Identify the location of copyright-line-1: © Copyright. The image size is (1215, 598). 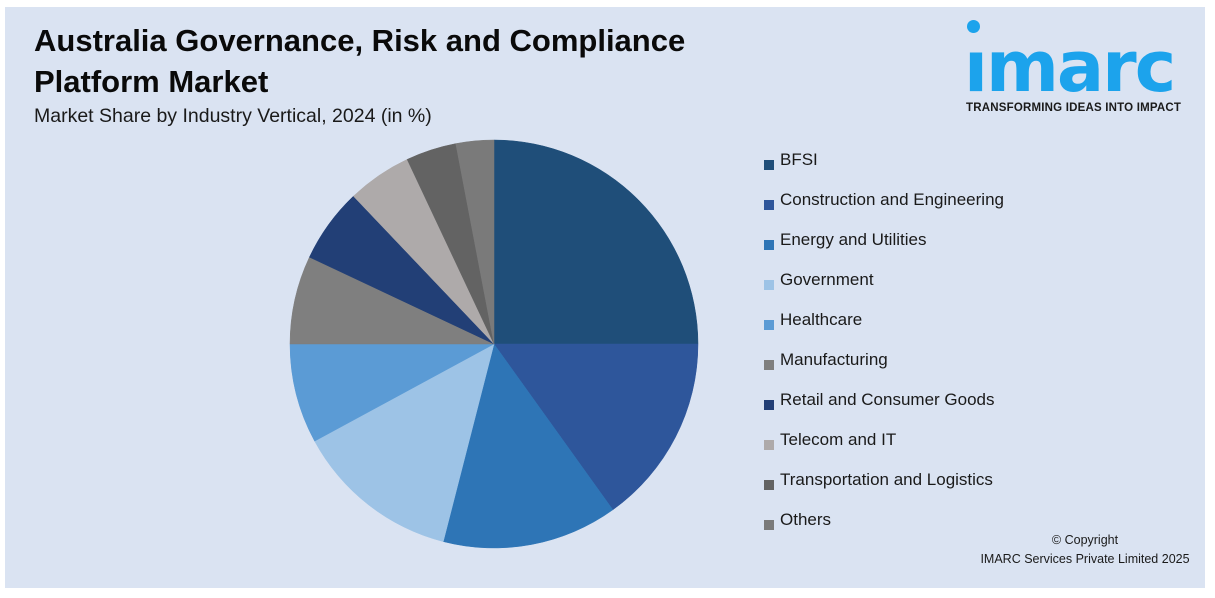
(1085, 540).